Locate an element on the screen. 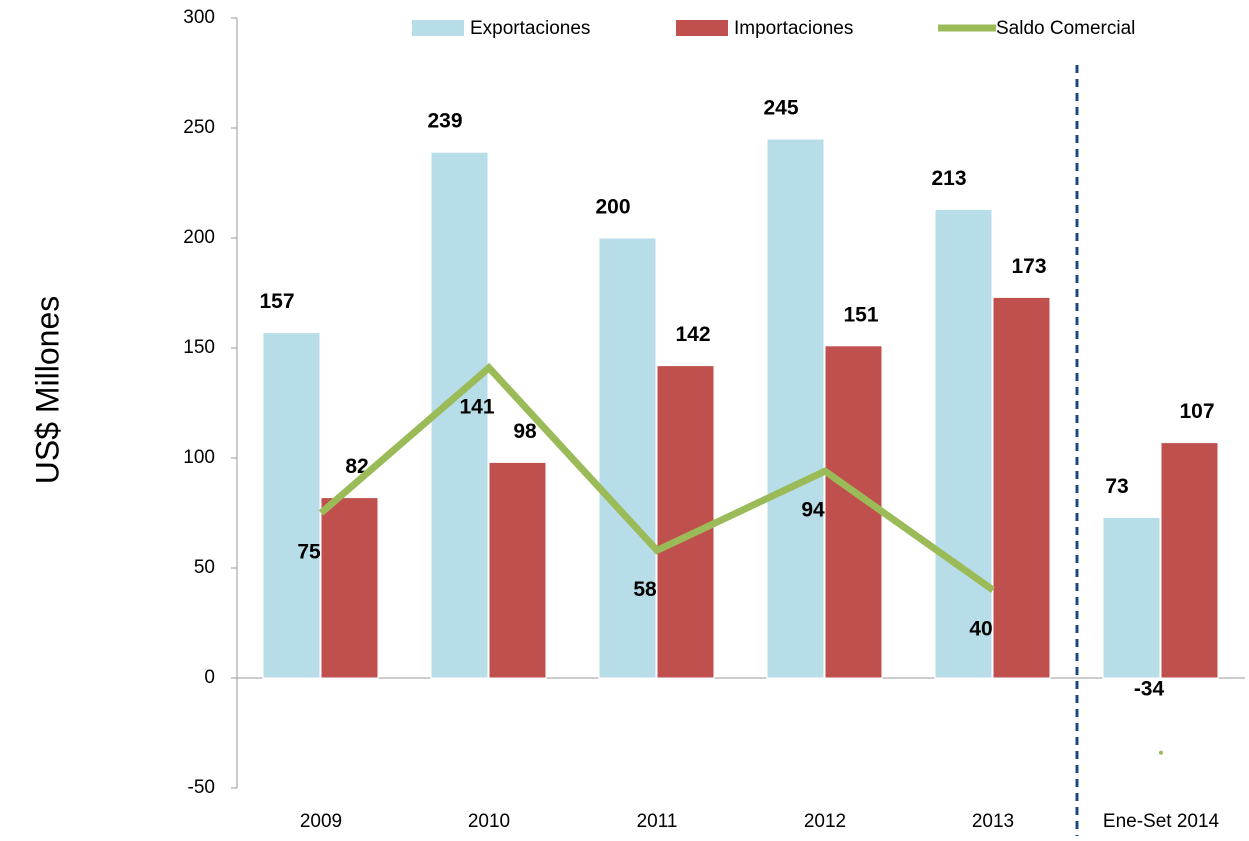 Image resolution: width=1249 pixels, height=841 pixels. data-label: 157 is located at coordinates (276, 301).